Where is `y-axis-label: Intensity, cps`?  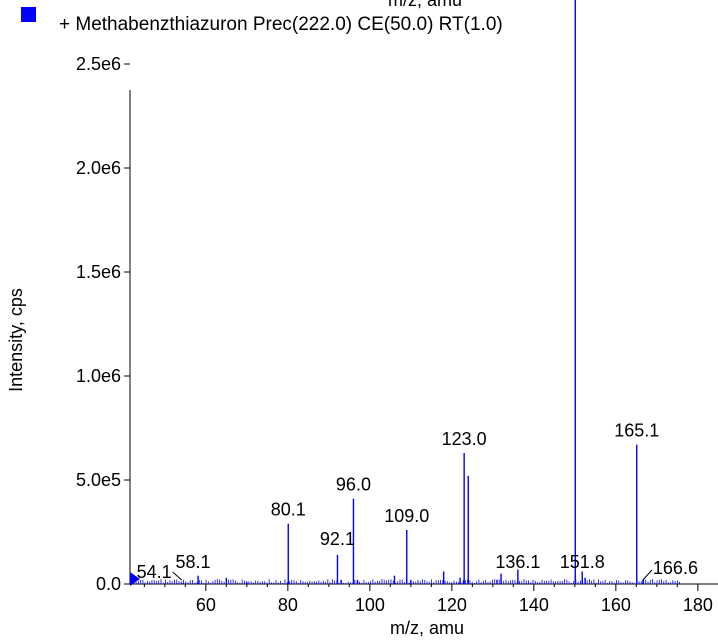
y-axis-label: Intensity, cps is located at coordinates (16, 340).